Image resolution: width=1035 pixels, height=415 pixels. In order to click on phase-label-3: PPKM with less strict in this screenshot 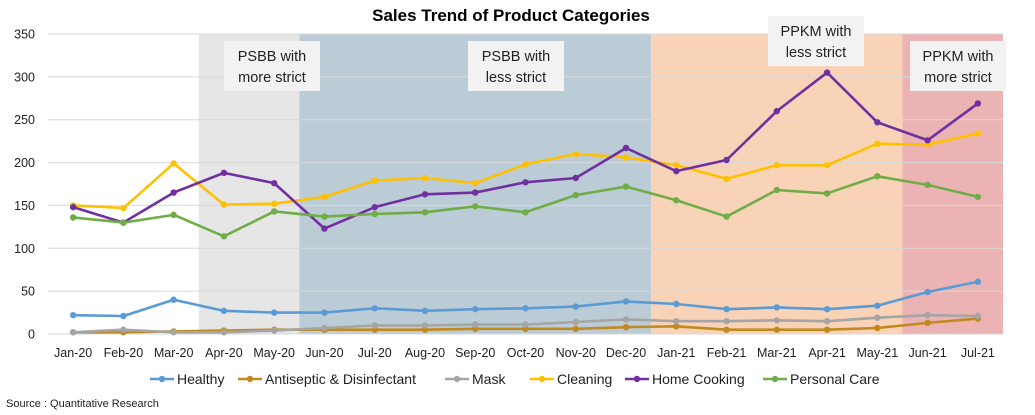, I will do `click(816, 41)`.